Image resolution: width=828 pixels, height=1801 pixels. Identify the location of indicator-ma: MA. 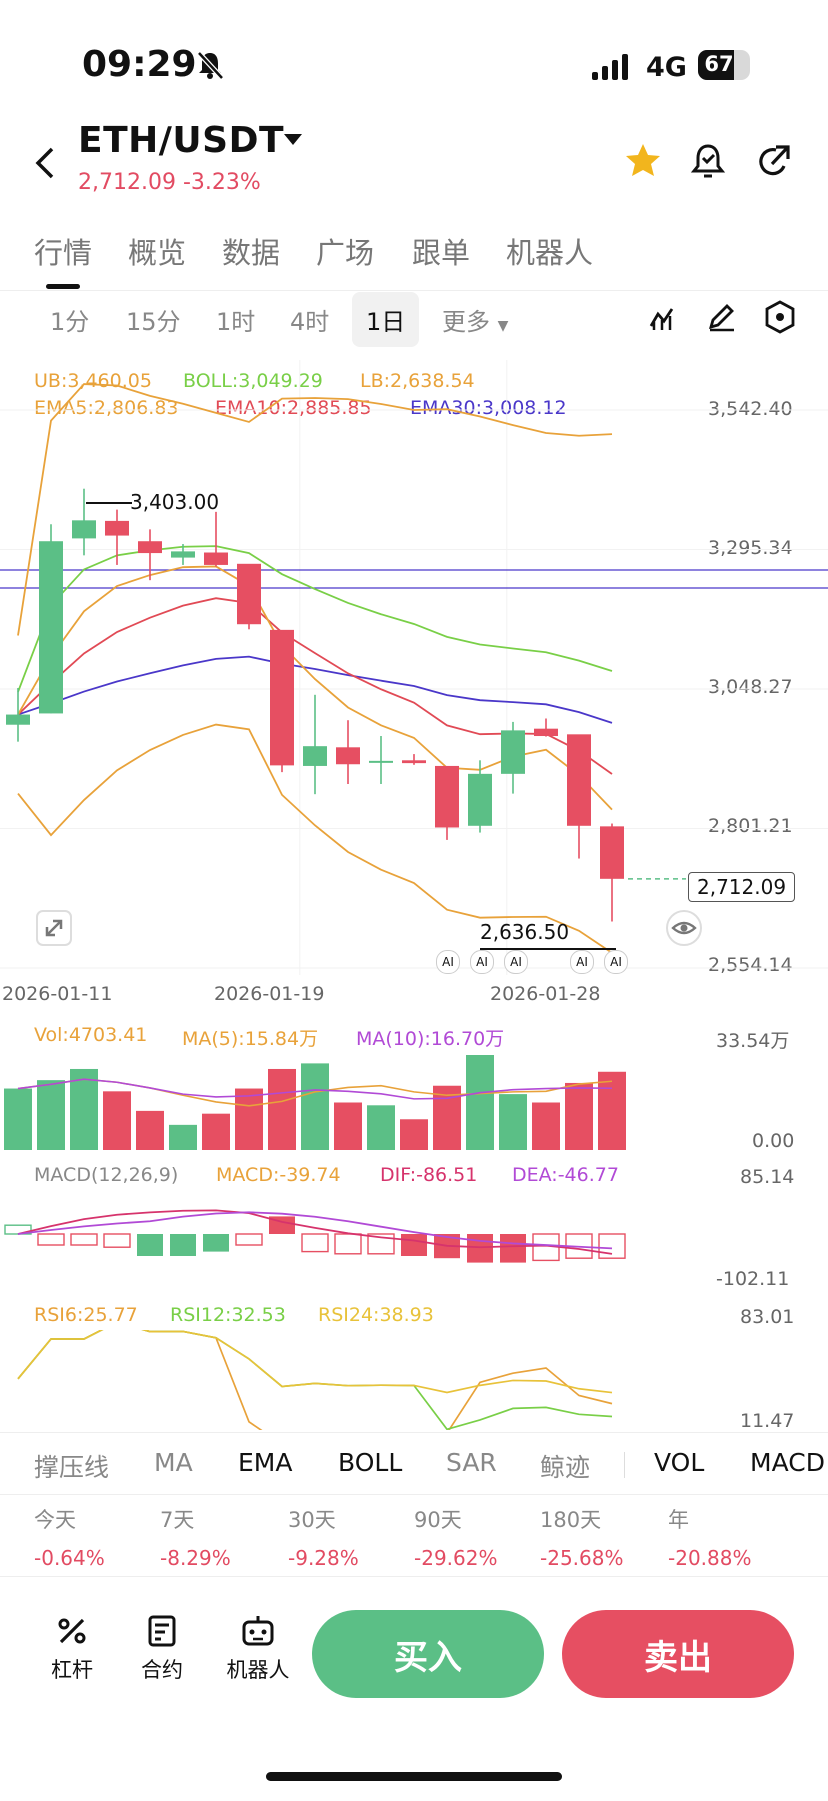
(173, 1462).